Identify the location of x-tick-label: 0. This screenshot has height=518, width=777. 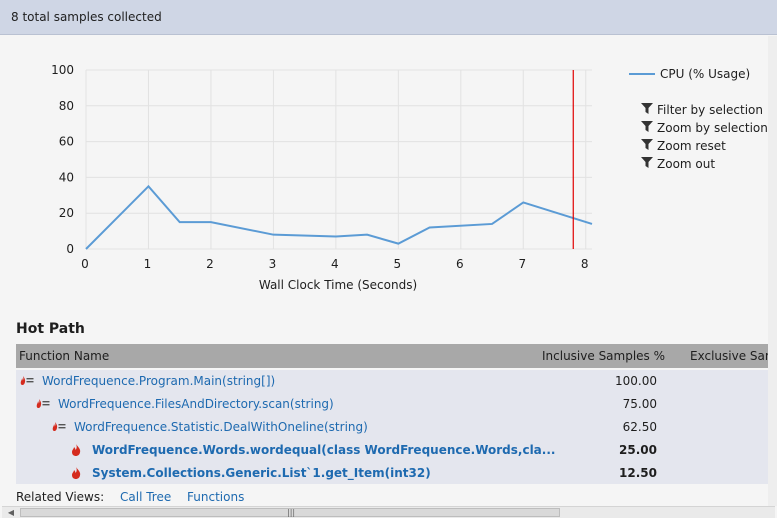
(85, 264).